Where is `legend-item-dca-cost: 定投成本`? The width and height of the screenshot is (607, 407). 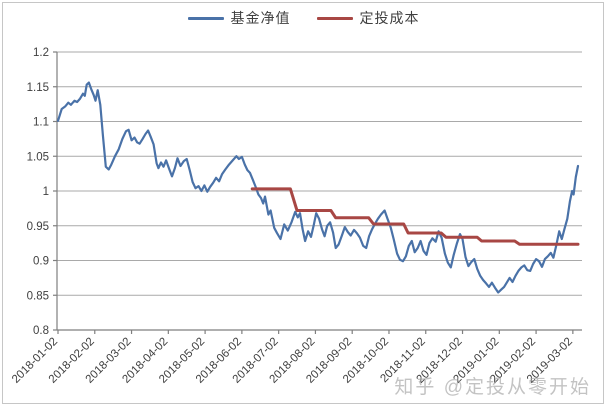 legend-item-dca-cost: 定投成本 is located at coordinates (368, 18).